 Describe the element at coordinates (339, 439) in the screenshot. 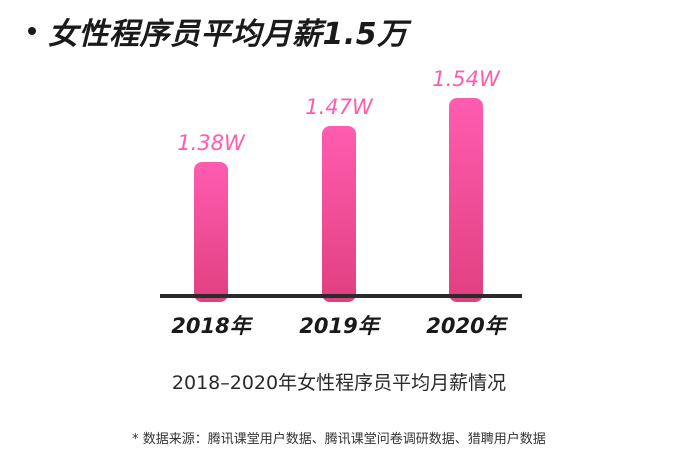

I see `data-source-note: * 数据来源：腾讯课堂用户数据、腾讯课堂问卷调研数据、猎聘用户数据` at that location.